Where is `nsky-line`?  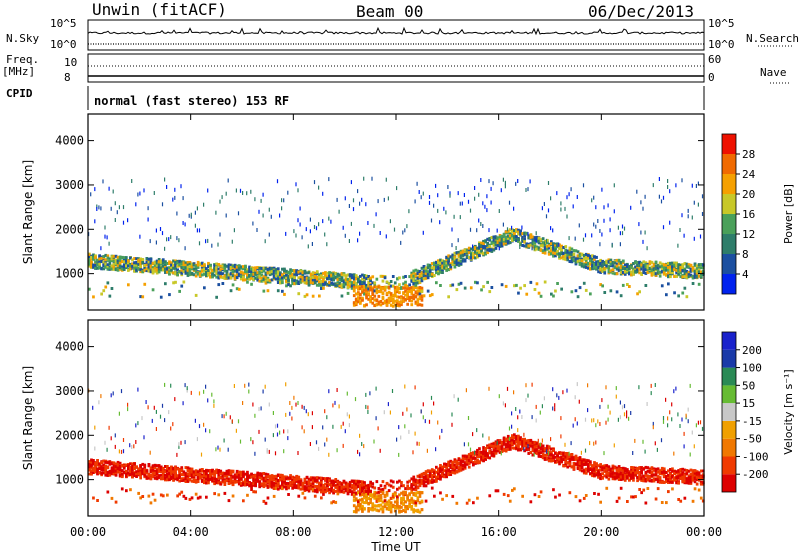 nsky-line is located at coordinates (396, 32).